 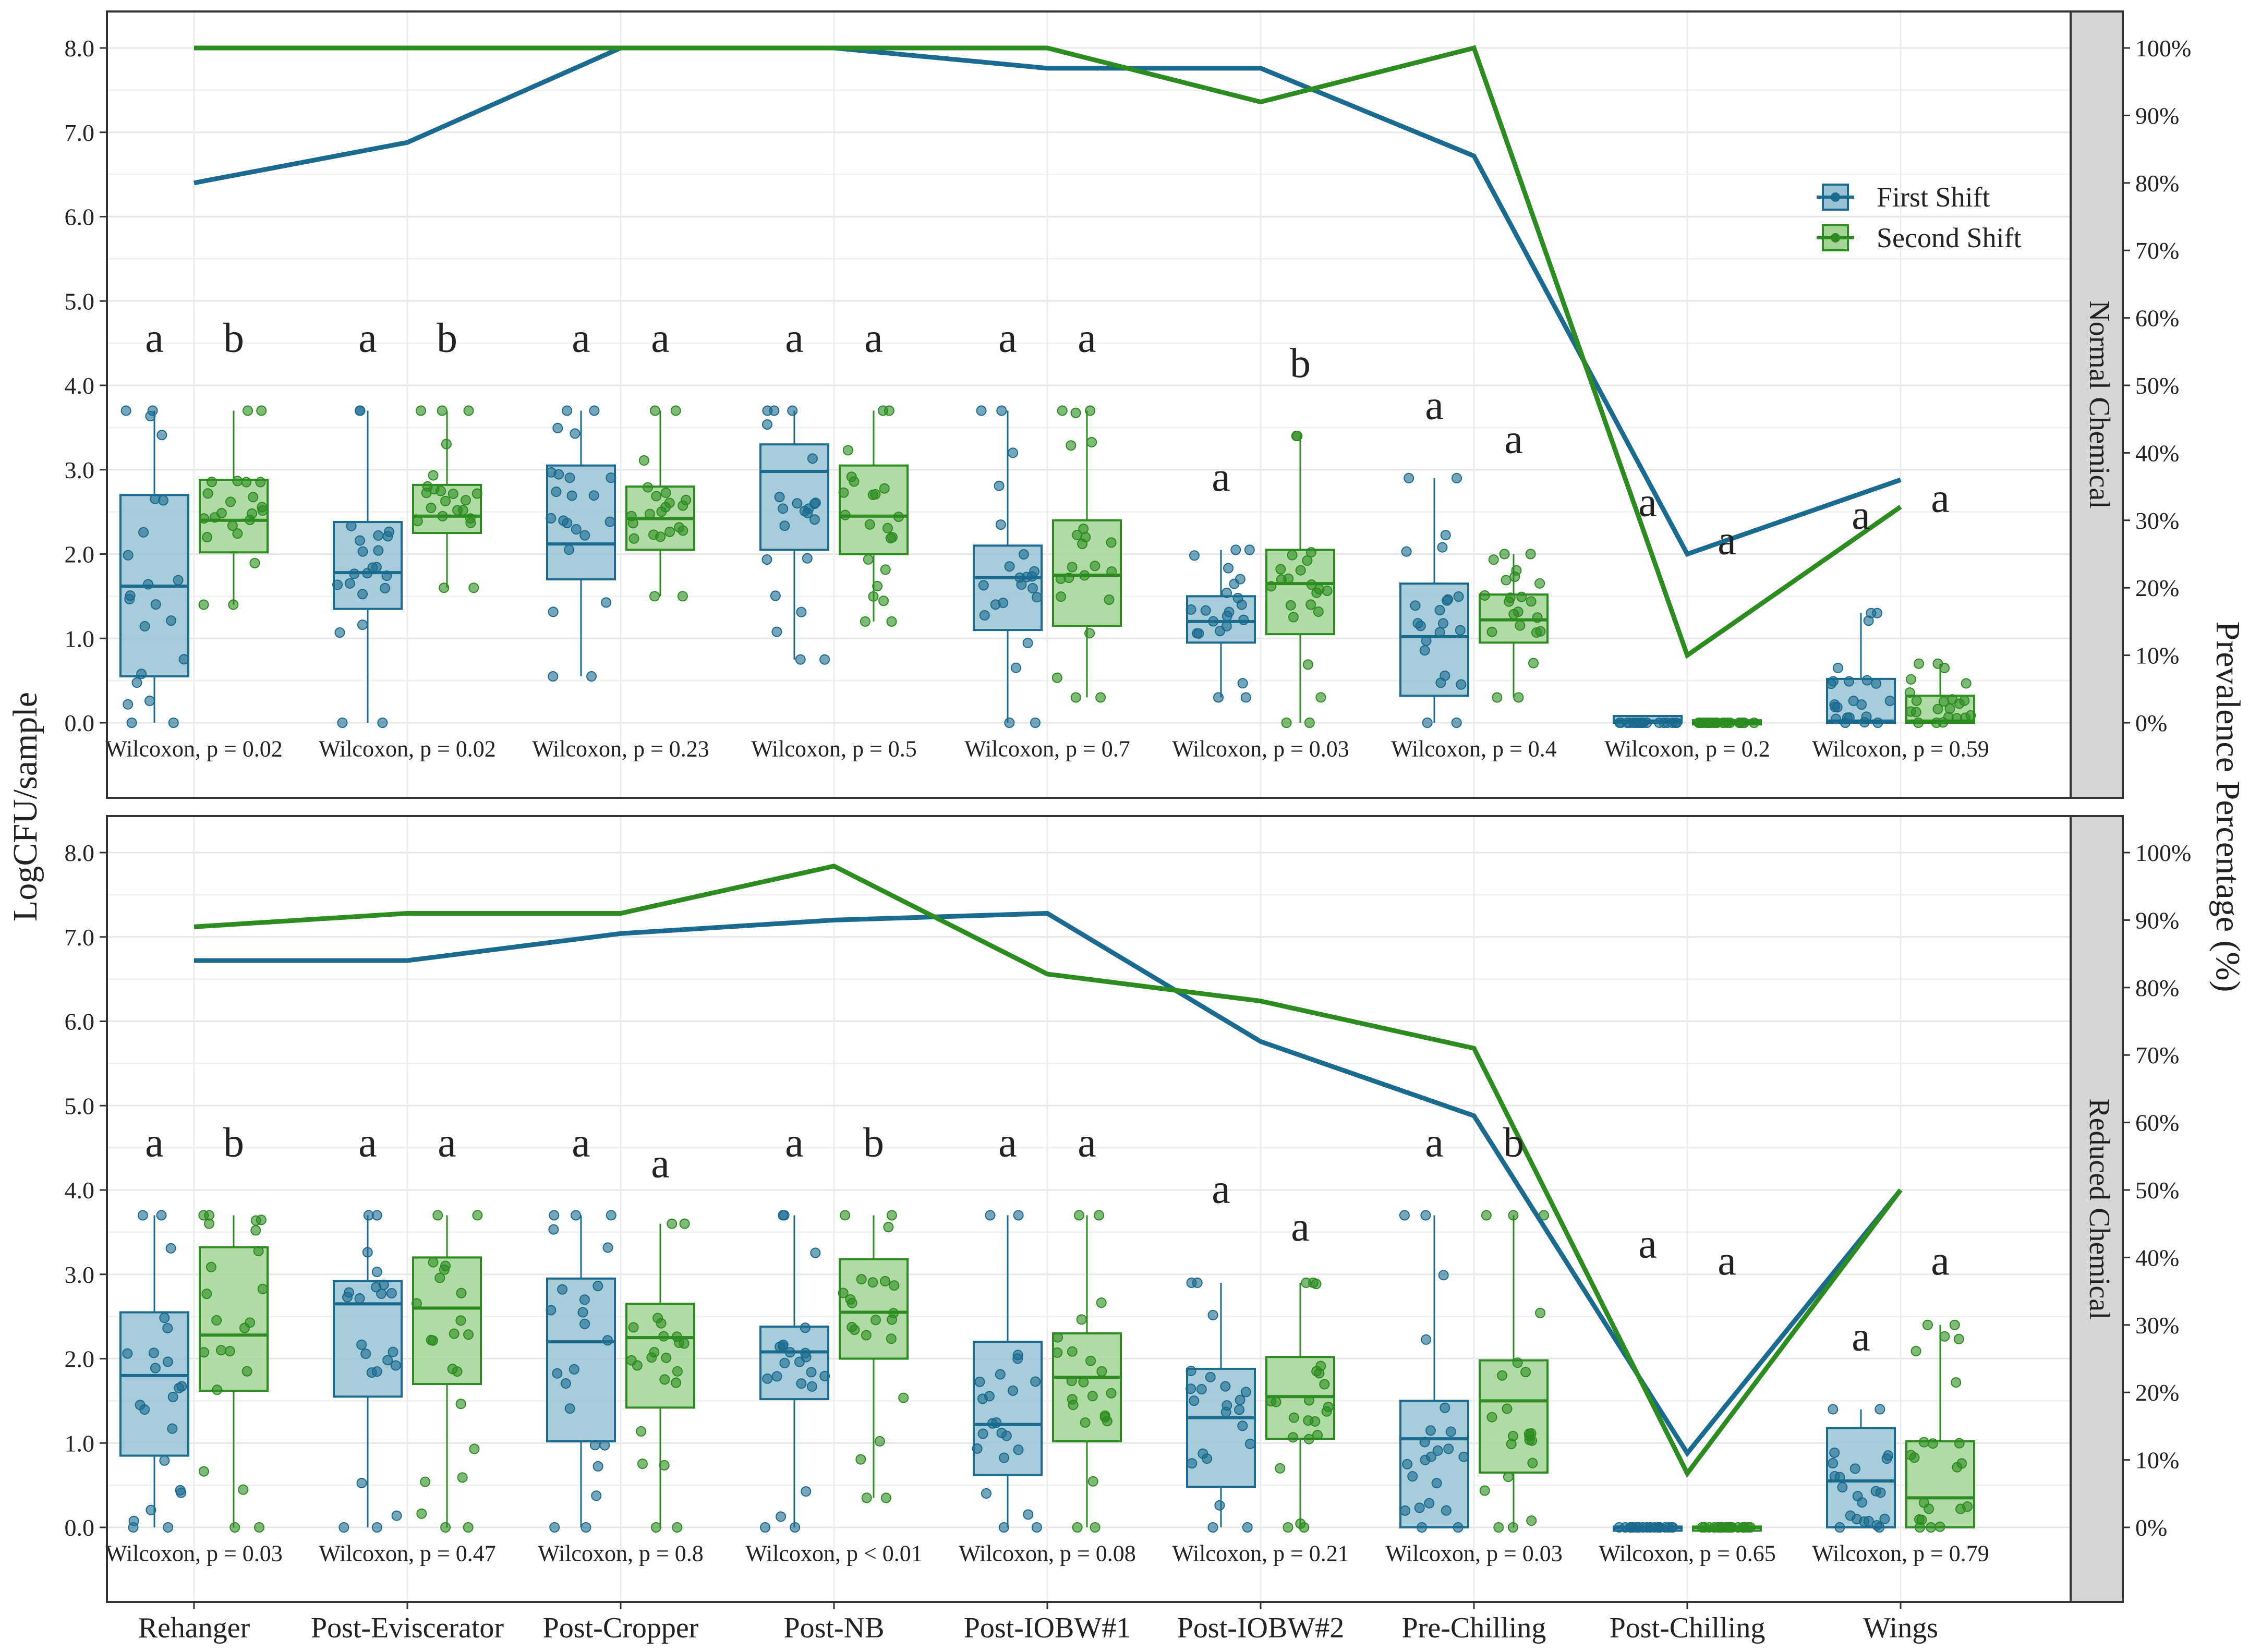 I want to click on sig-letter-second: b, so click(x=233, y=1143).